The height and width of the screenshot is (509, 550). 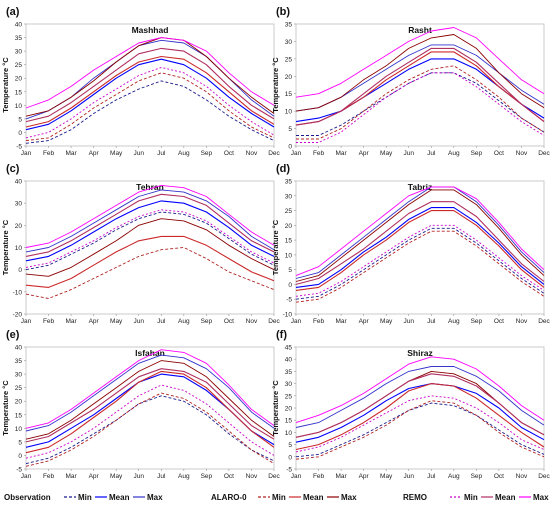 What do you see at coordinates (13, 335) in the screenshot?
I see `panel-label: (e)` at bounding box center [13, 335].